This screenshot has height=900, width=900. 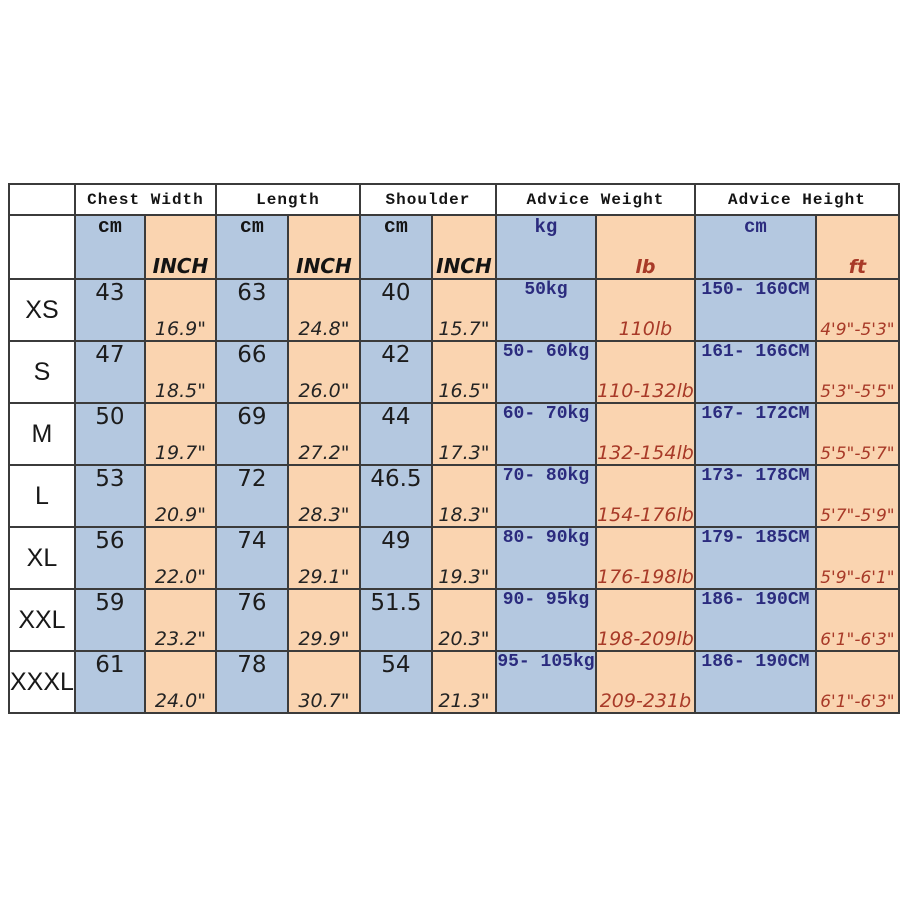 I want to click on weight-lb-cell: 110-132lb, so click(x=645, y=372).